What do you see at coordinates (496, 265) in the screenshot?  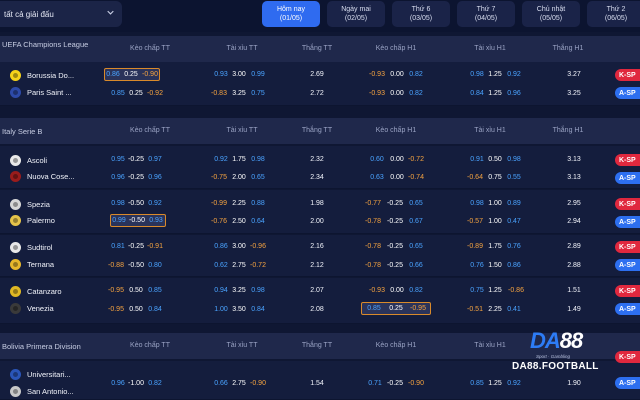 I see `odds-overunder-h1: 0.76 1.50 0.86` at bounding box center [496, 265].